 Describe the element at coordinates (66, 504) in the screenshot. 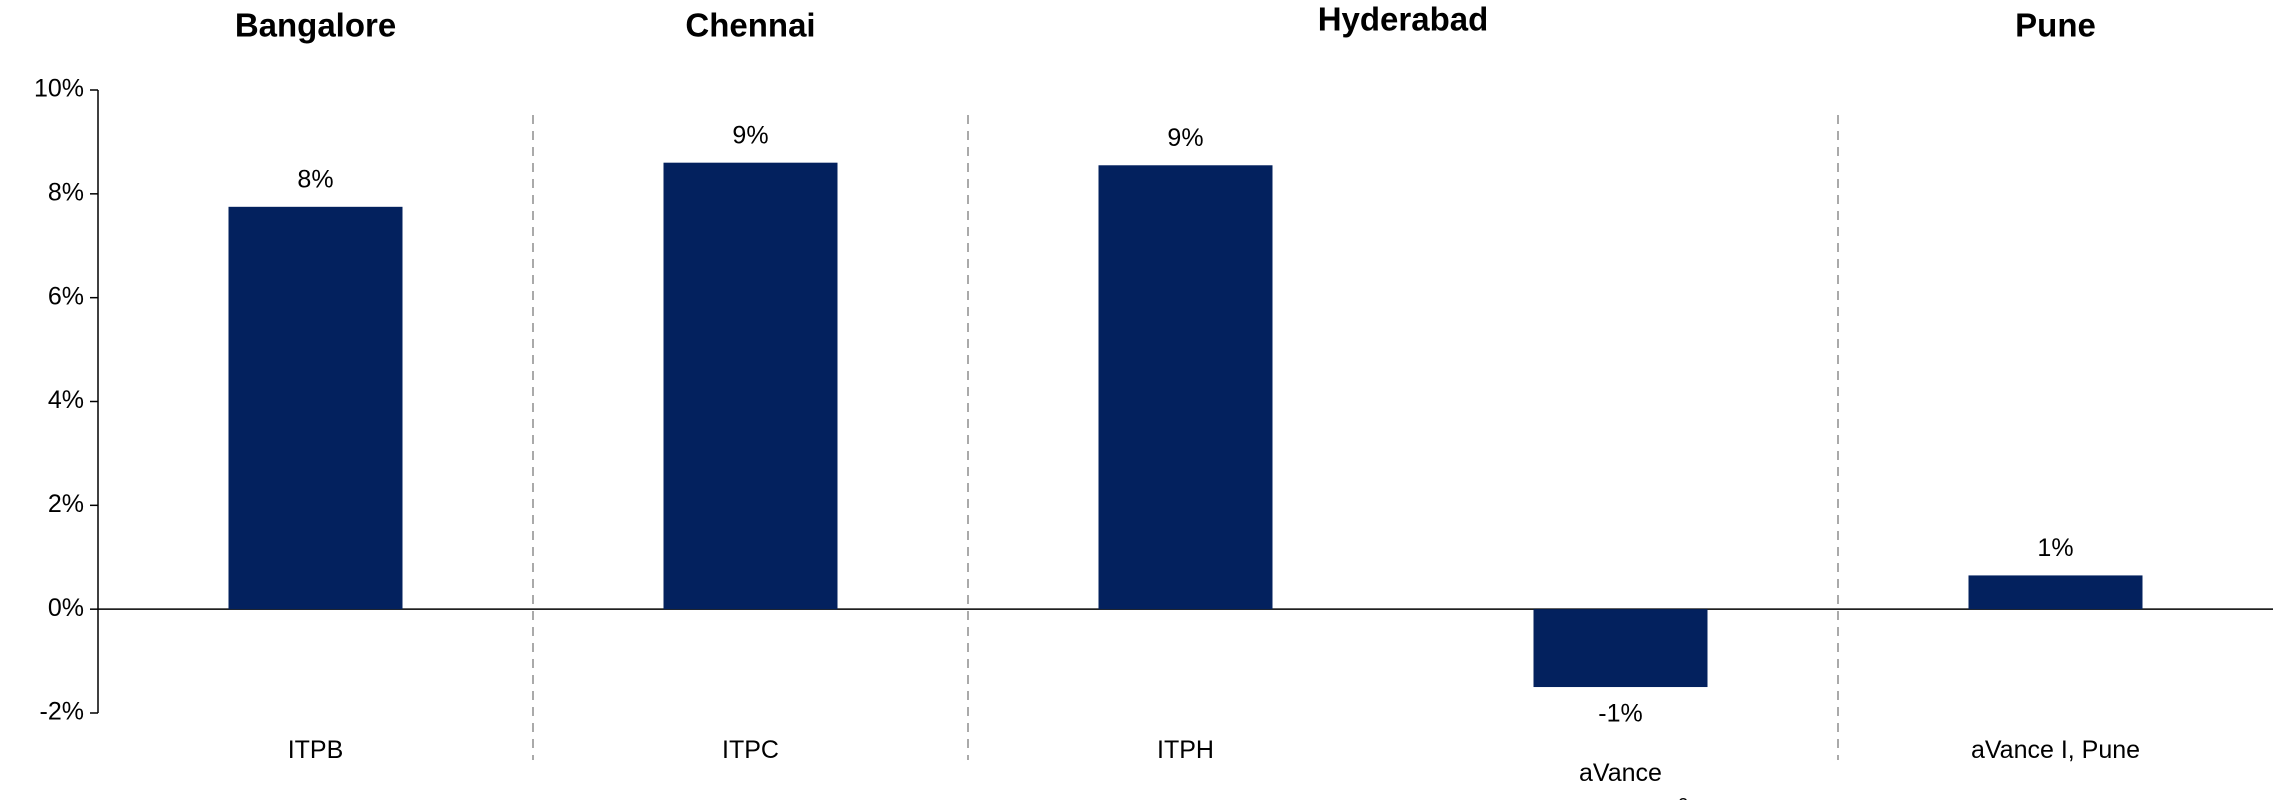

I see `y-tick-label: 2%` at that location.